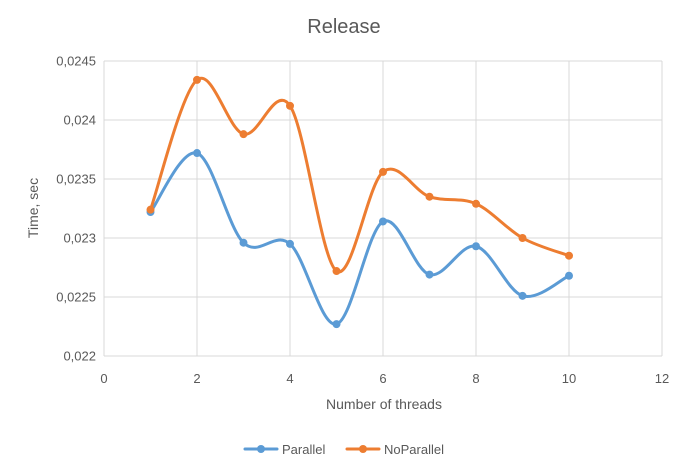 This screenshot has width=688, height=472. What do you see at coordinates (79, 356) in the screenshot?
I see `y-tick-label: 0,022` at bounding box center [79, 356].